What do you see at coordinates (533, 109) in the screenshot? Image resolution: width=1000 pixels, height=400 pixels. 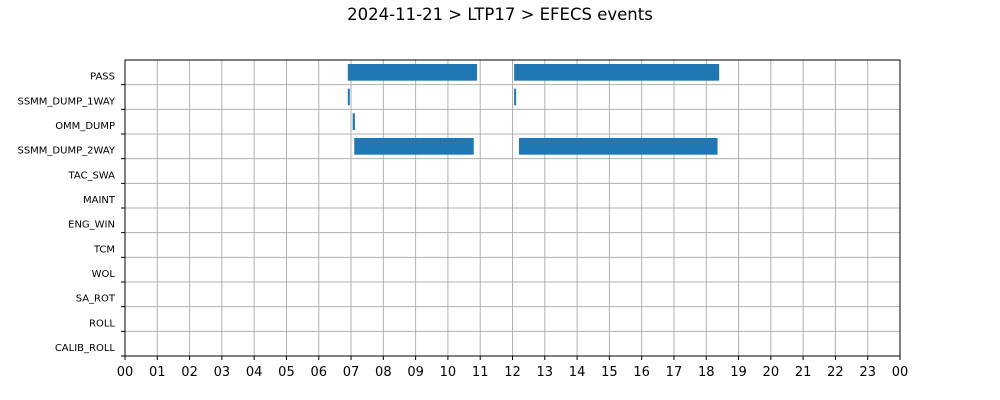 I see `bar-layer` at bounding box center [533, 109].